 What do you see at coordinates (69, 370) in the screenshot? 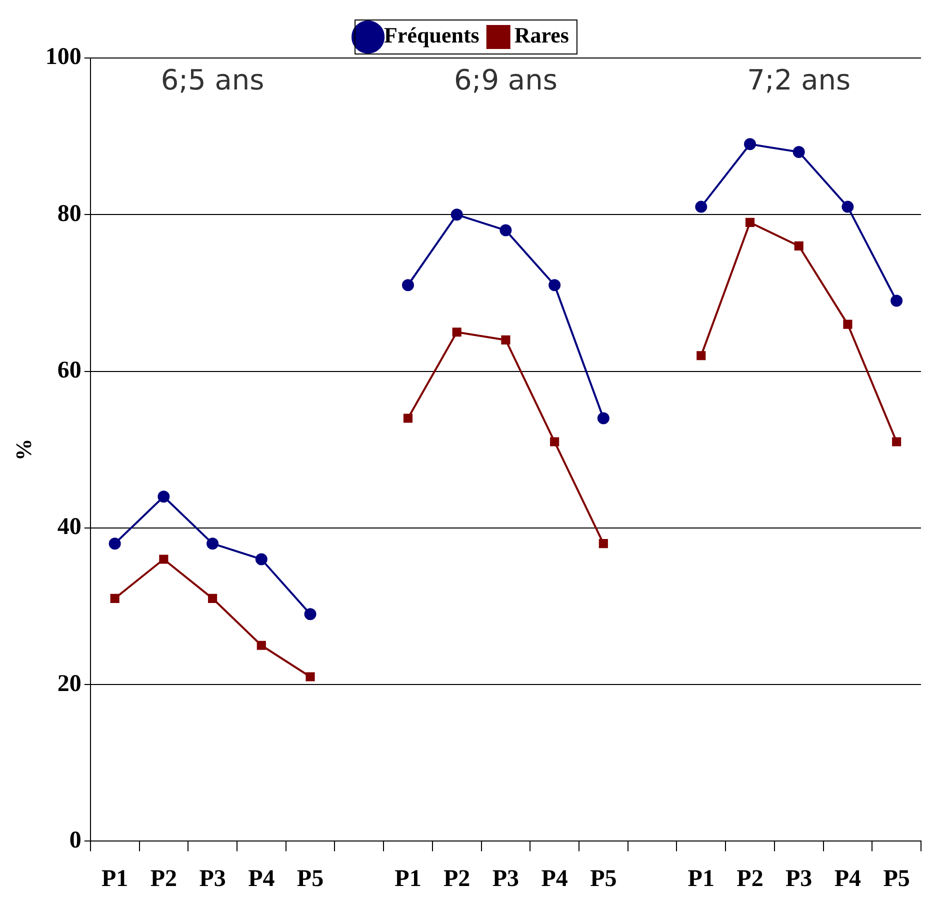
I see `y-tick-label: 60` at bounding box center [69, 370].